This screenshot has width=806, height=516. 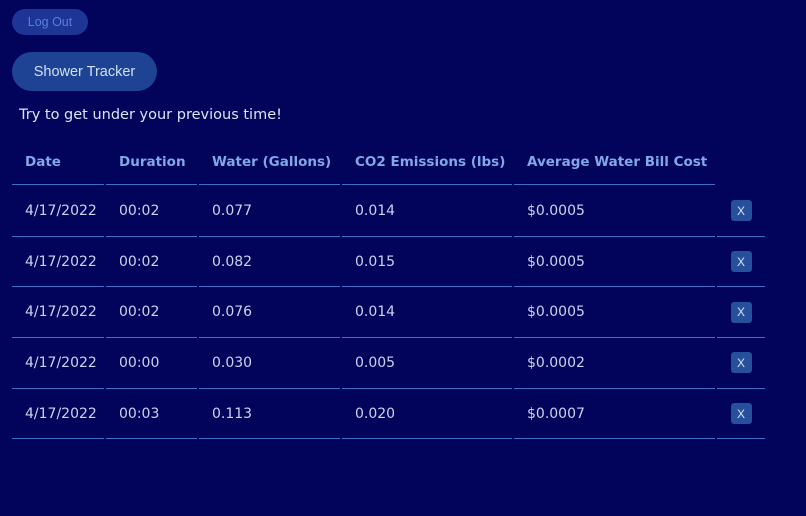 I want to click on cell-water: 0.030, so click(x=269, y=363).